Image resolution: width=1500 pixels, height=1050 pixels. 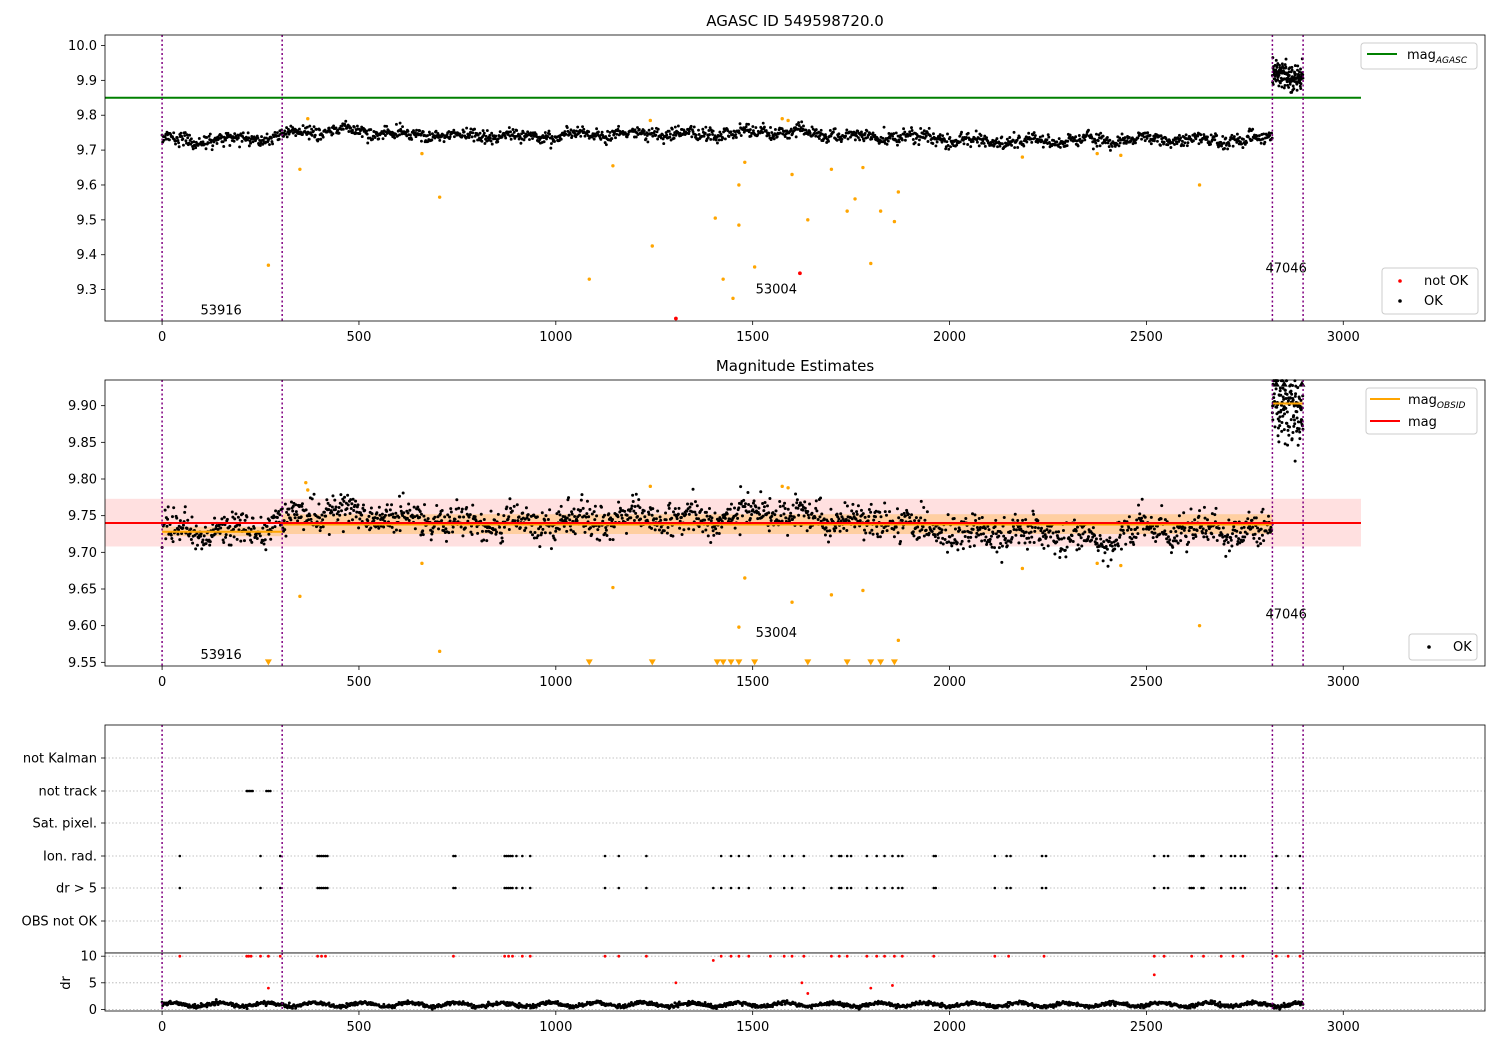 What do you see at coordinates (555, 1027) in the screenshot?
I see `x-tick-label: 1000` at bounding box center [555, 1027].